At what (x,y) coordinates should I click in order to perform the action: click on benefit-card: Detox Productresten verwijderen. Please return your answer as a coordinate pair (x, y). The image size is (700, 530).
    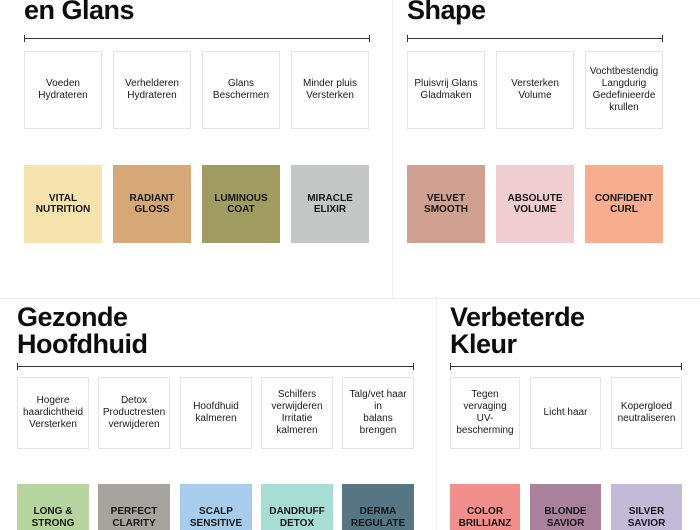
    Looking at the image, I should click on (134, 413).